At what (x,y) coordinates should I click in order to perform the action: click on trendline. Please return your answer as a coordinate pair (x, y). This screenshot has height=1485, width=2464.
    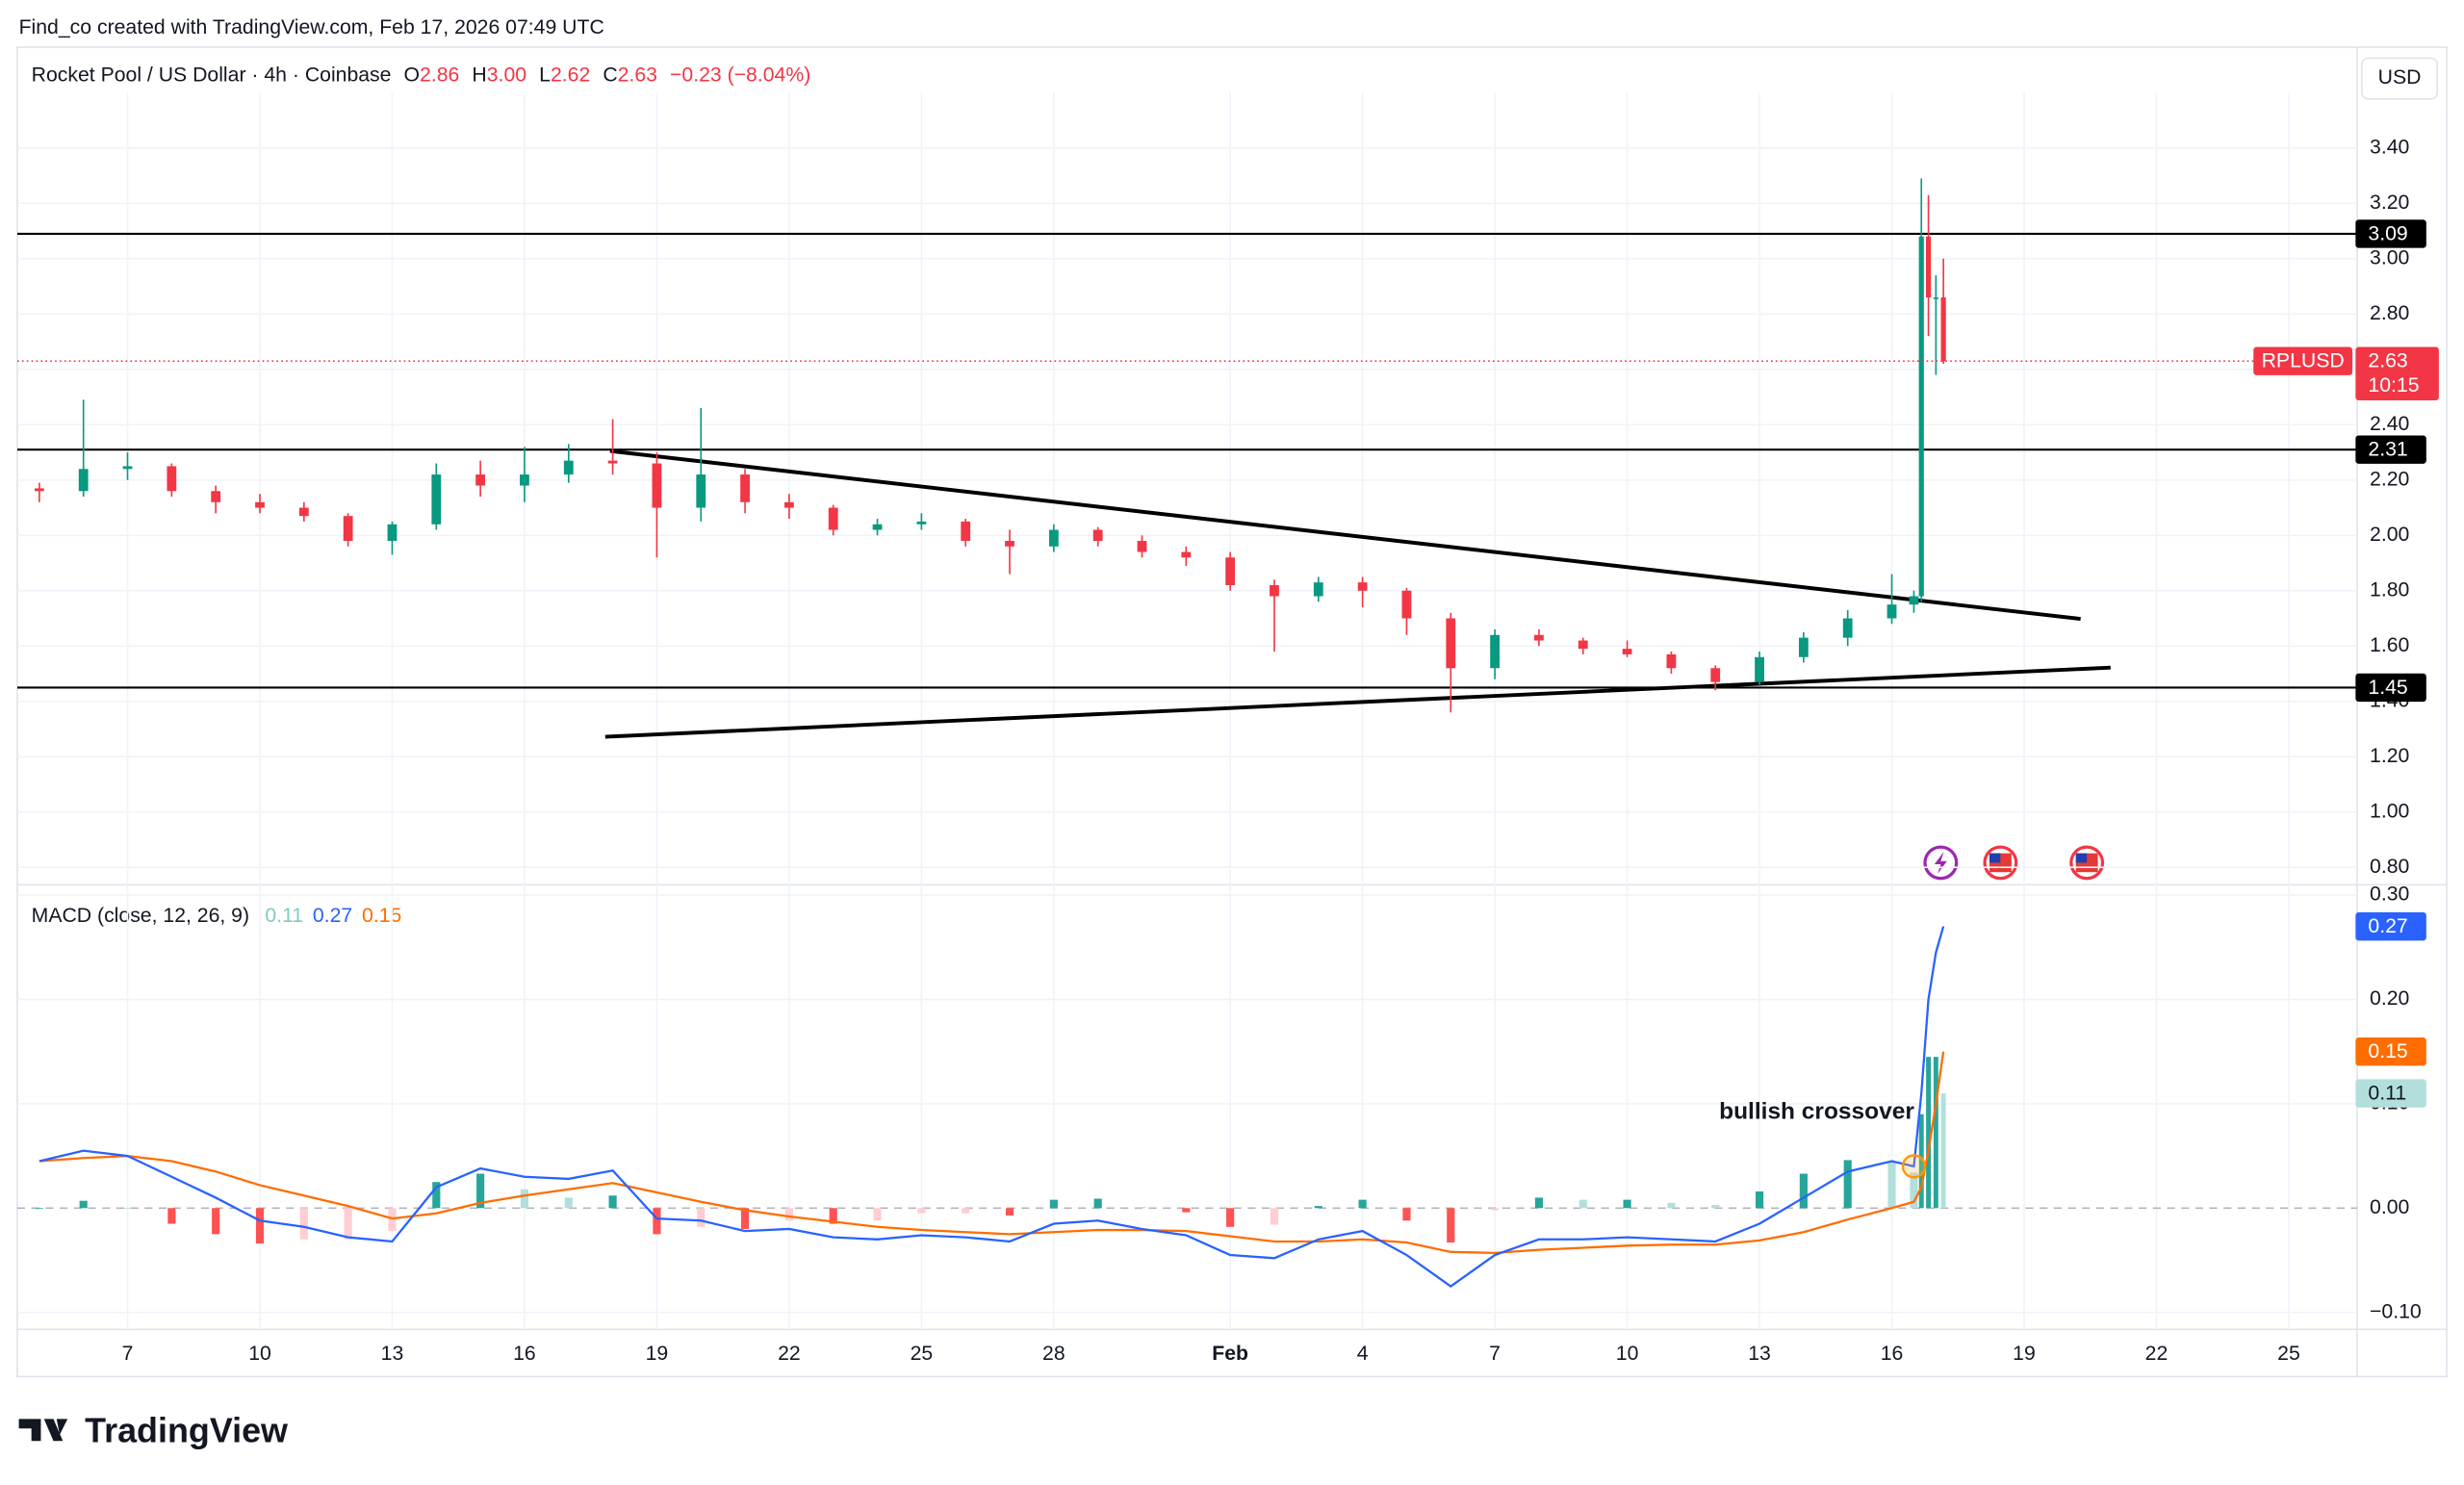
    Looking at the image, I should click on (1357, 702).